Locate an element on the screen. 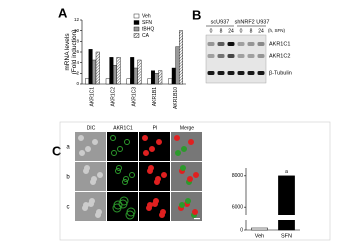  lane-label: 8 is located at coordinates (221, 31).